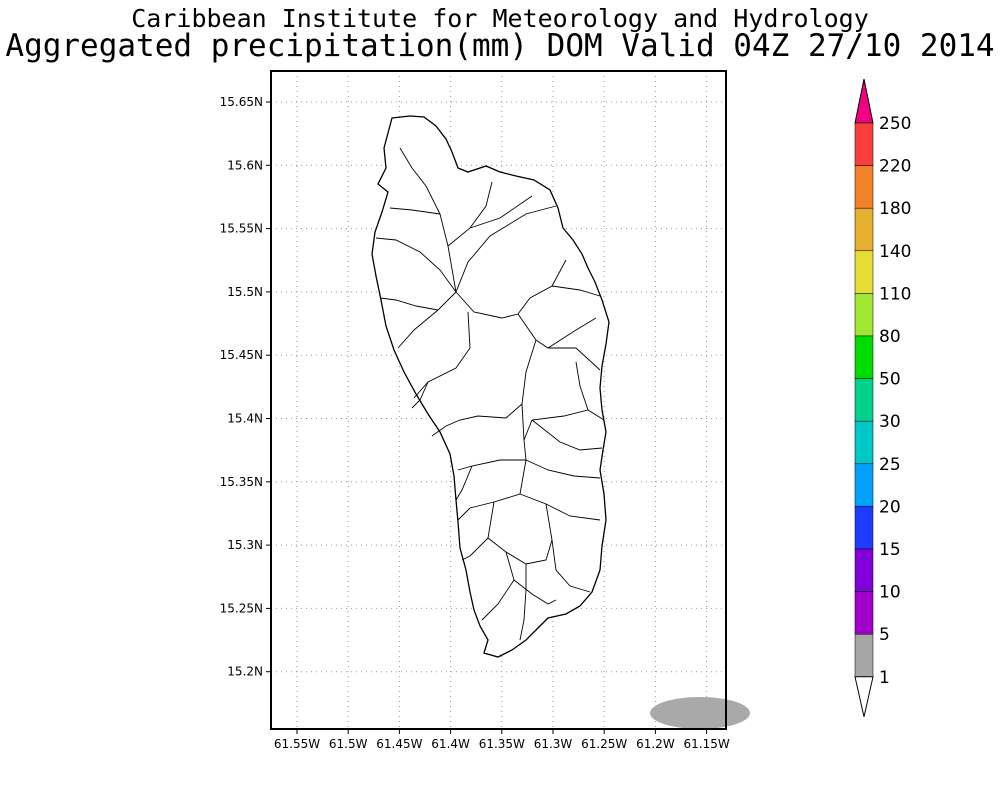  What do you see at coordinates (890, 507) in the screenshot?
I see `colorbar-label: 20` at bounding box center [890, 507].